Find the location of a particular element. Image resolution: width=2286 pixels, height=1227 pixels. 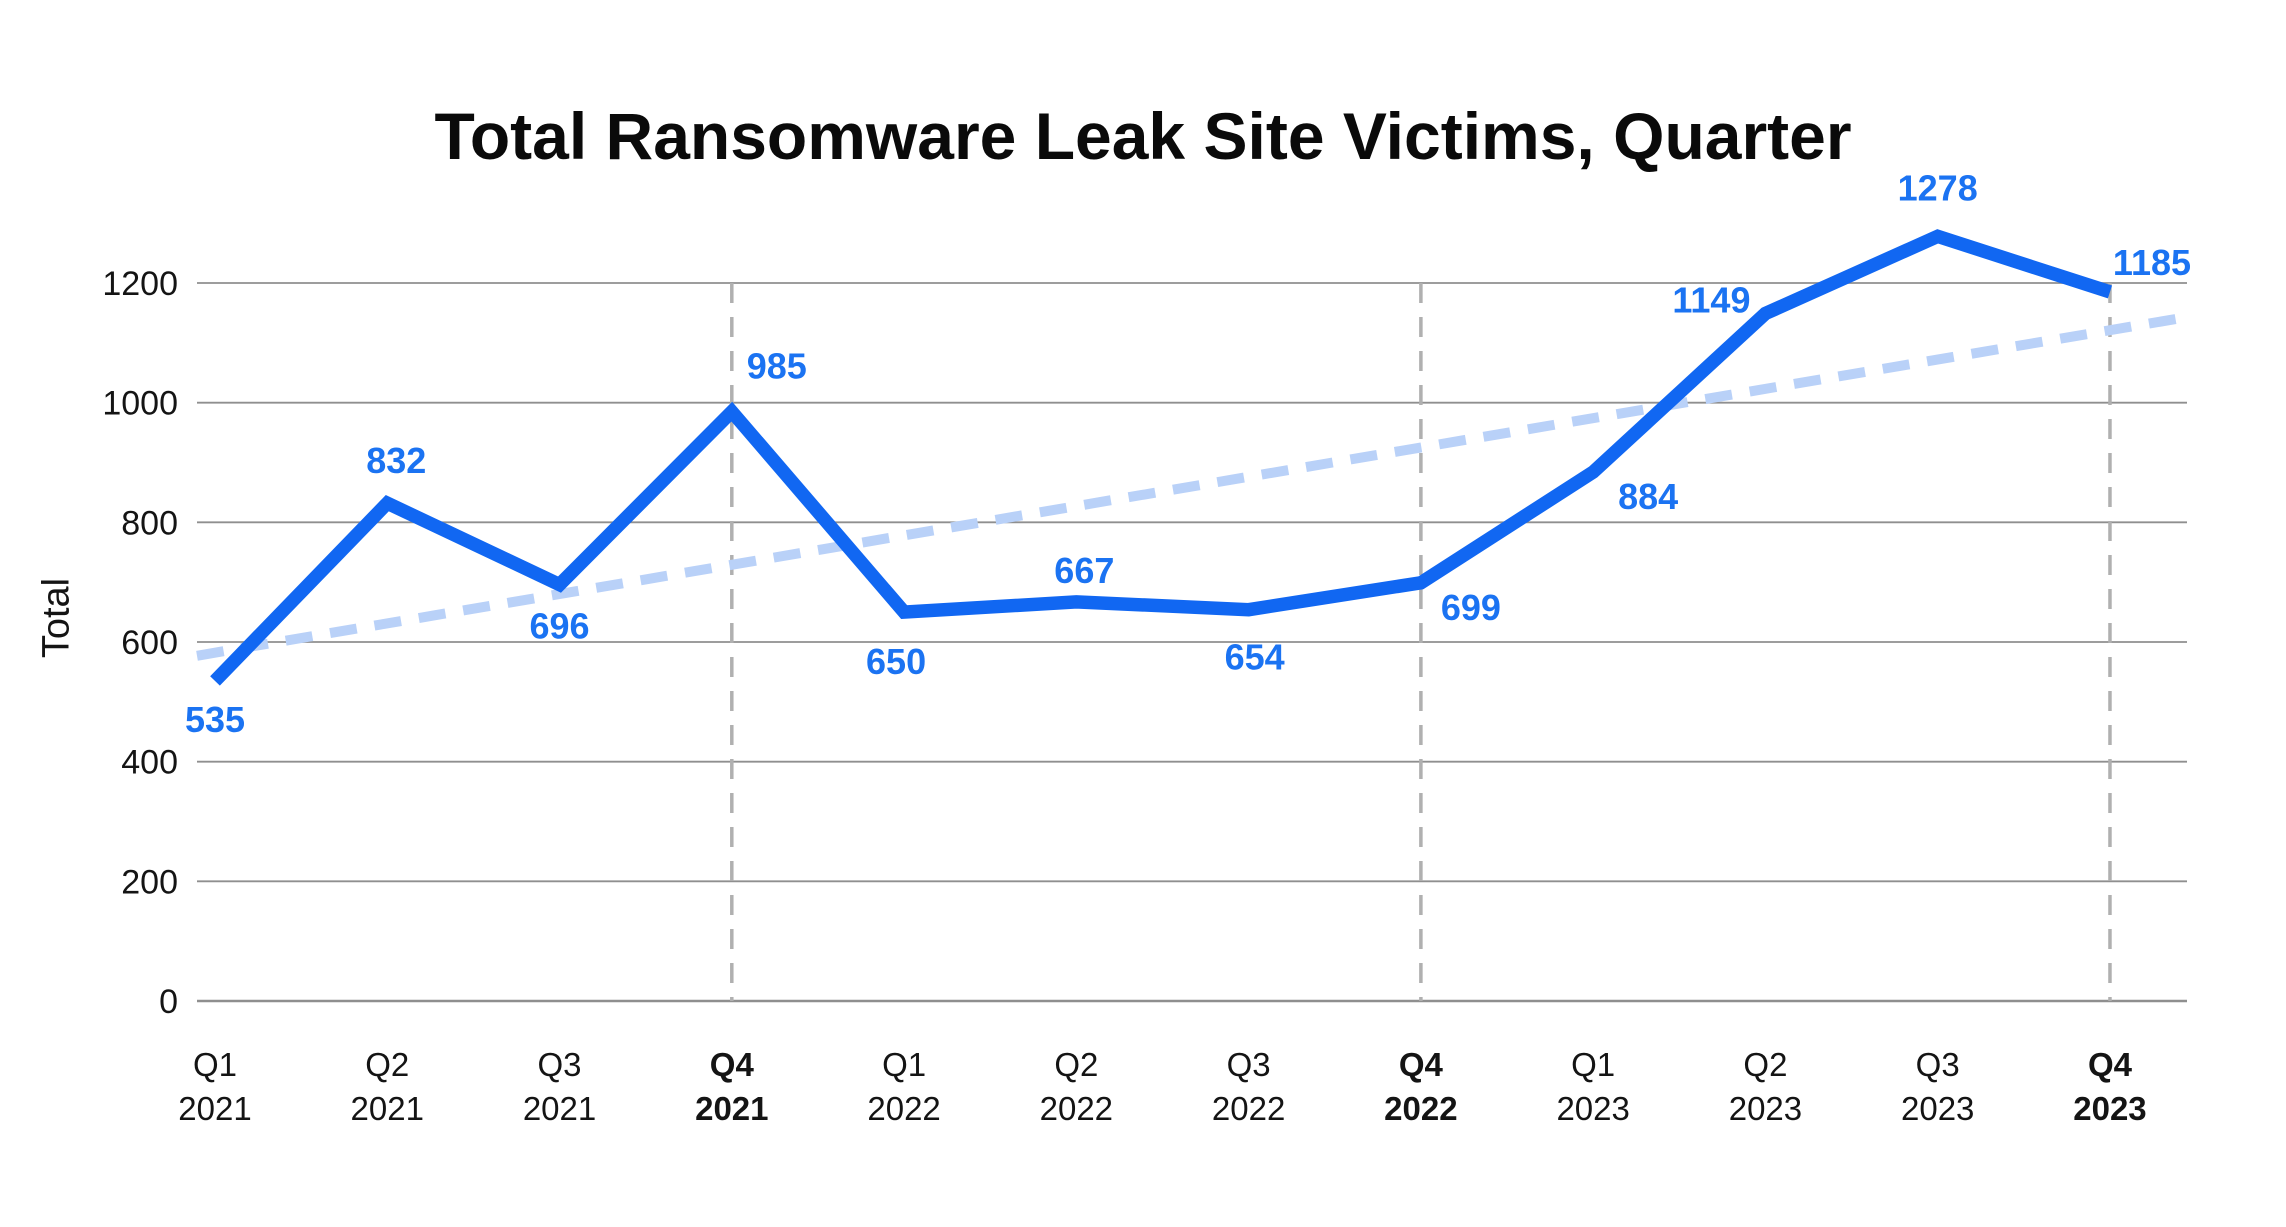

x-tick-quarter-11: Q3 is located at coordinates (1938, 1064).